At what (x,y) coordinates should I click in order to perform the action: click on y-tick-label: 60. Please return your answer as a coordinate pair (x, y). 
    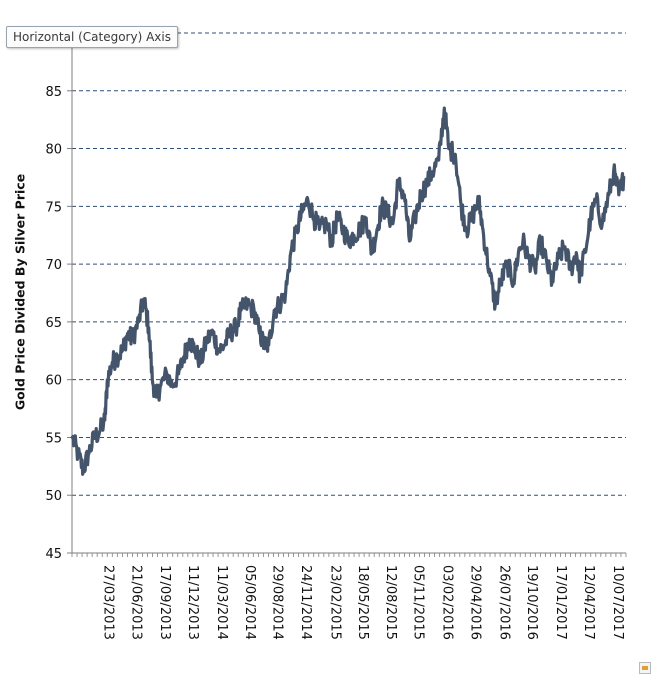
    Looking at the image, I should click on (53, 381).